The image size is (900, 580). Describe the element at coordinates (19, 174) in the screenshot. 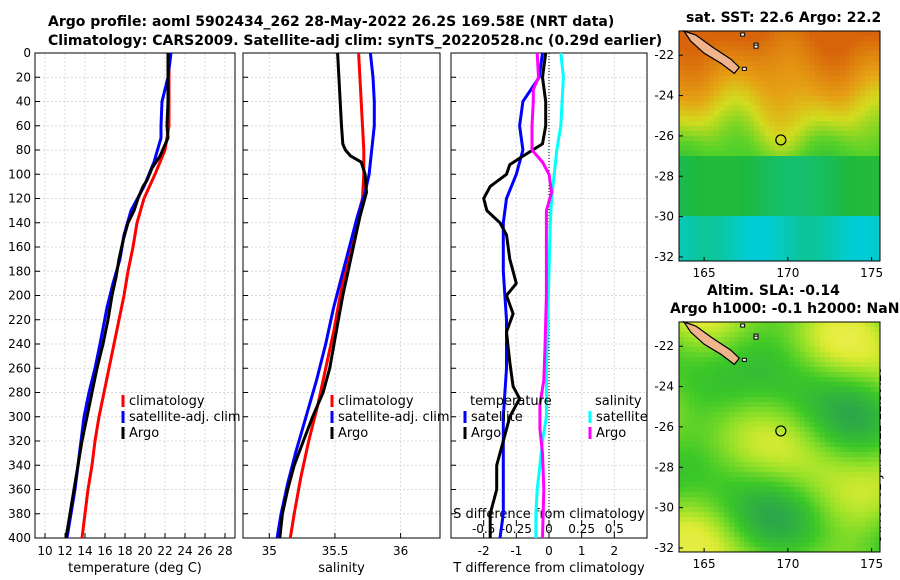

I see `y-tick-label: 100` at that location.